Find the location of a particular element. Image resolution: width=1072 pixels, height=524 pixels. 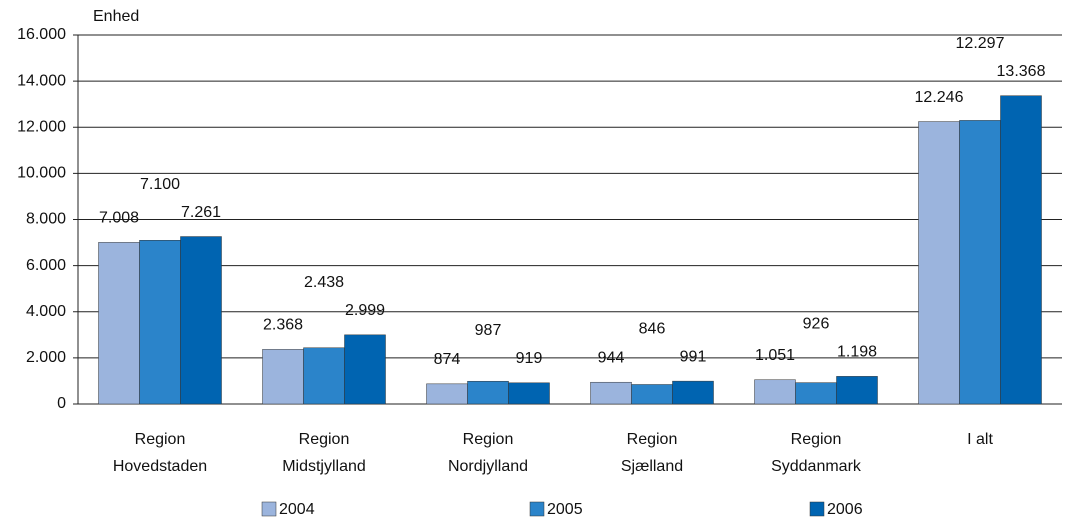

data-label: 874 is located at coordinates (447, 359).